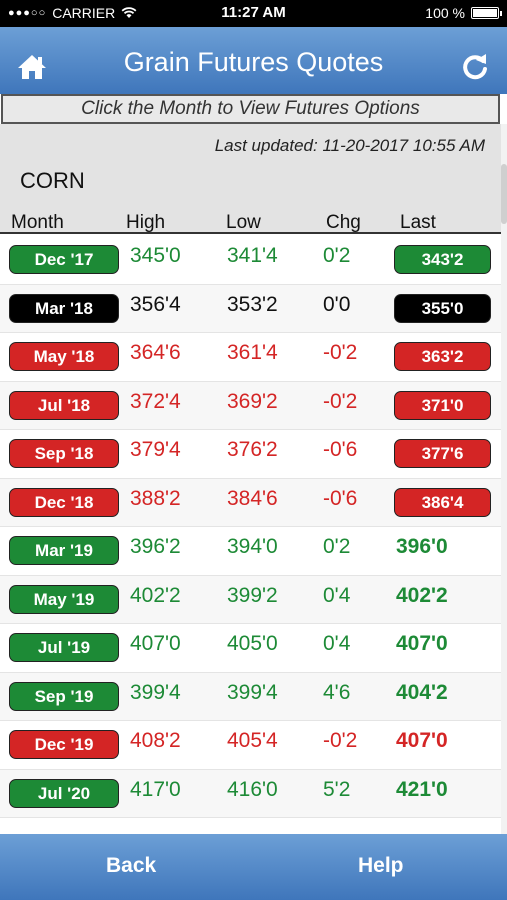 This screenshot has height=900, width=507. Describe the element at coordinates (504, 479) in the screenshot. I see `scrollbar` at that location.